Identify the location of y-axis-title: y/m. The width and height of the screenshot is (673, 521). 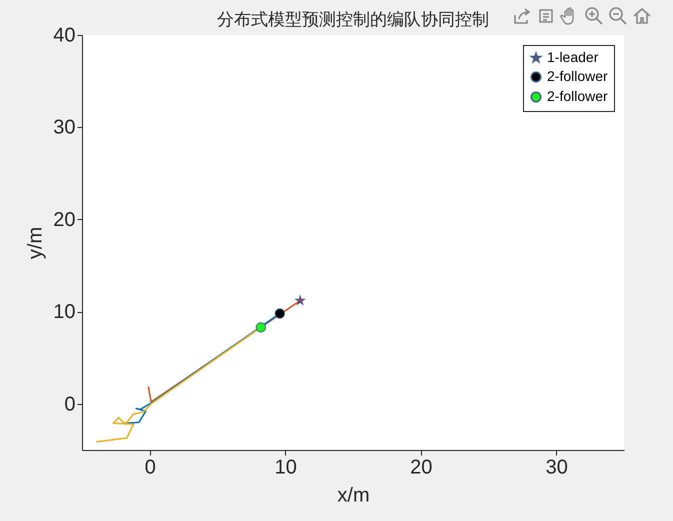
(35, 243).